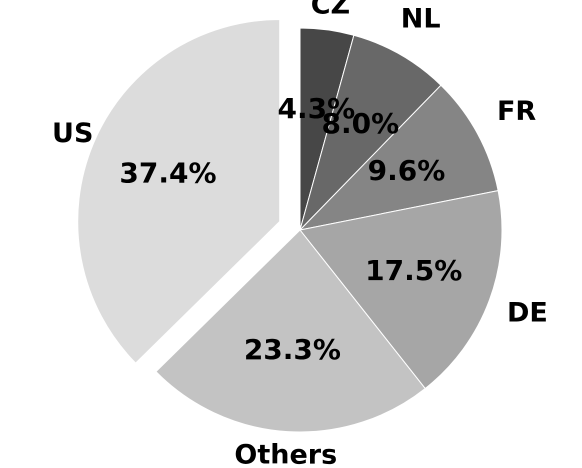 The image size is (582, 468). I want to click on slice-de, so click(401, 290).